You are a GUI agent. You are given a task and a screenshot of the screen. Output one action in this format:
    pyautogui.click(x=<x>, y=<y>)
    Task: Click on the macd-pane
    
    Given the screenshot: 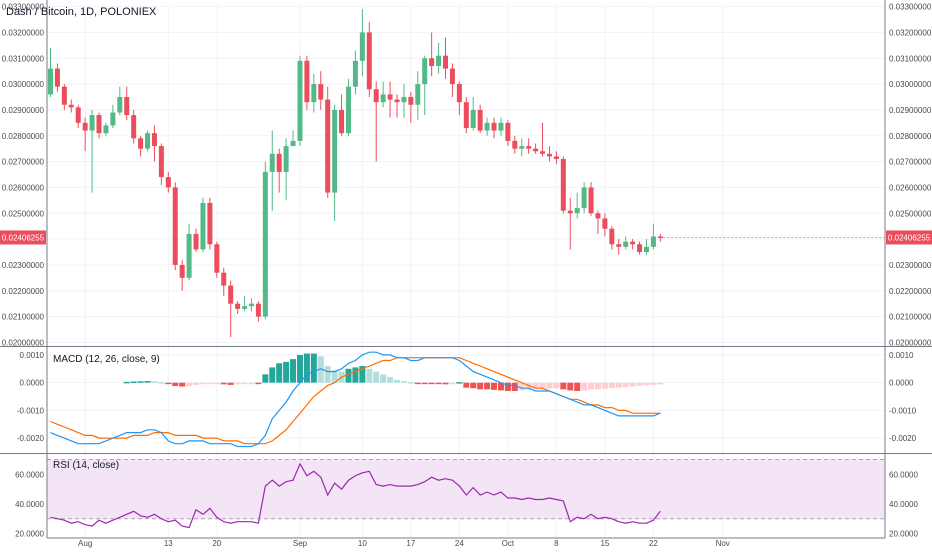 What is the action you would take?
    pyautogui.click(x=357, y=399)
    